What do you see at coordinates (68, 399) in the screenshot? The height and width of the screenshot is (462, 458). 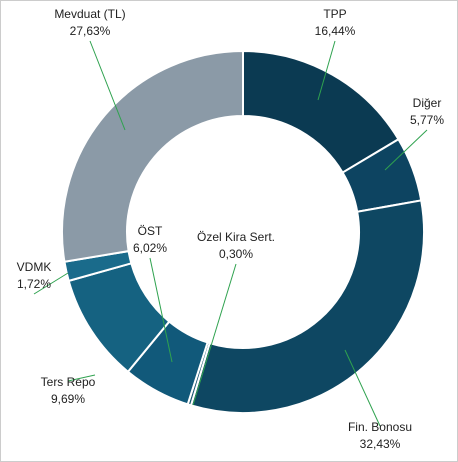 I see `value-label: 9,69%` at bounding box center [68, 399].